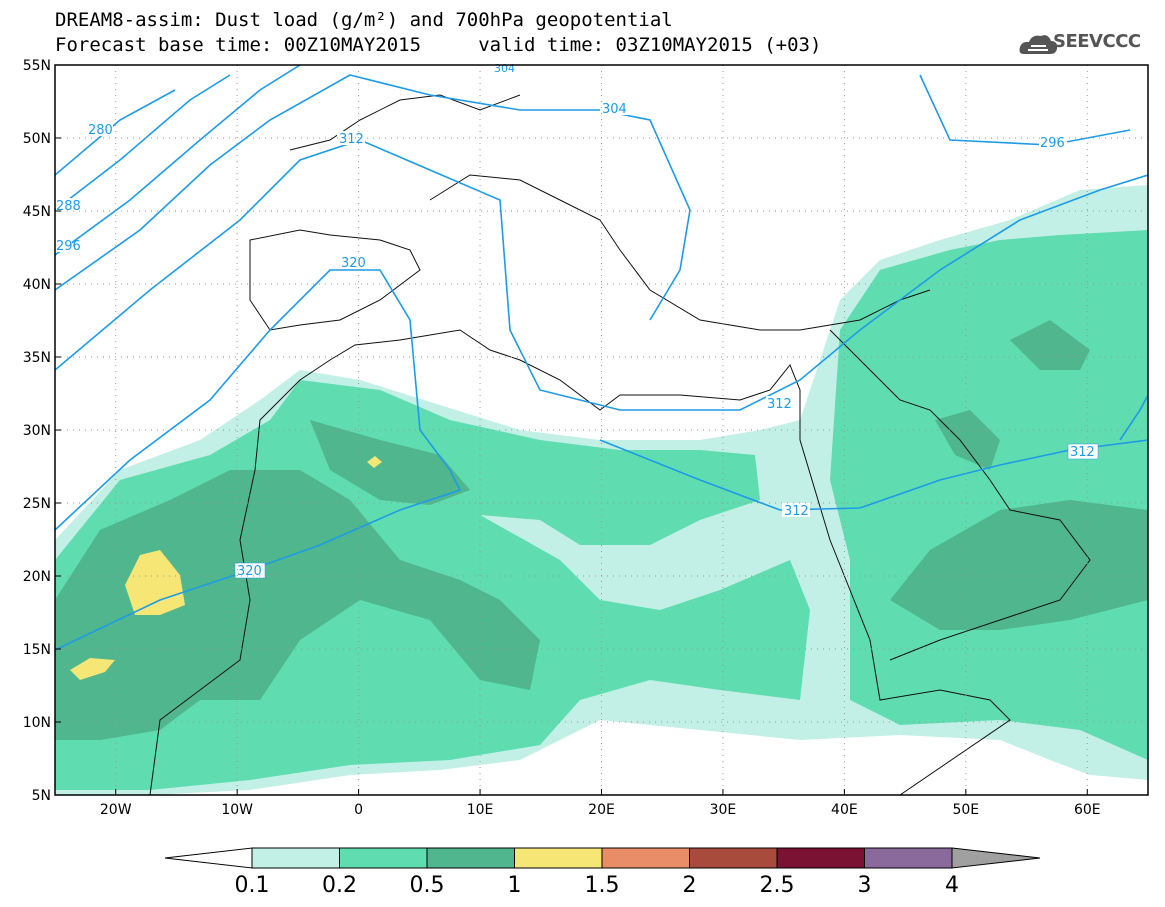 This screenshot has height=907, width=1165. What do you see at coordinates (37, 723) in the screenshot?
I see `lat-tick-label: 10N` at bounding box center [37, 723].